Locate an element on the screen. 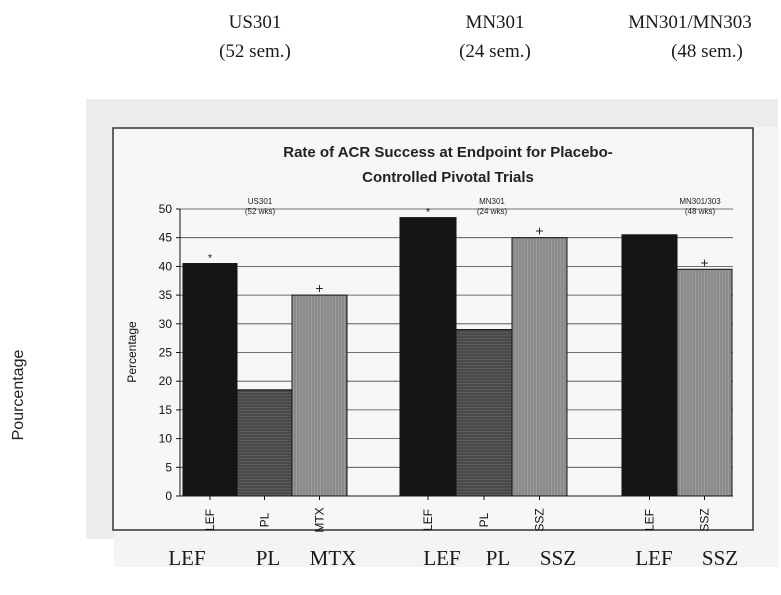 This screenshot has height=595, width=781. group-label: US301 is located at coordinates (260, 201).